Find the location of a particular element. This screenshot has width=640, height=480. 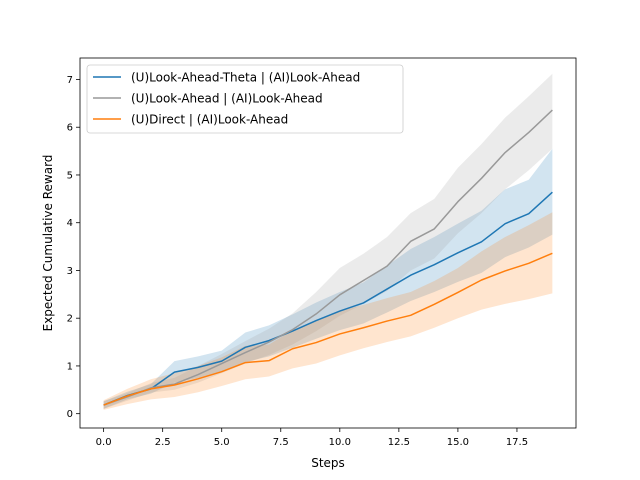

y-tick-label: 7 is located at coordinates (70, 80).